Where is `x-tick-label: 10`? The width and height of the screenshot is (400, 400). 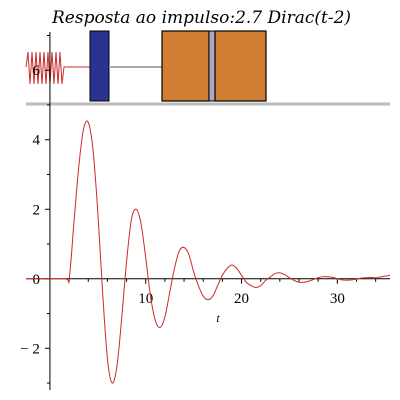
x-tick-label: 10 is located at coordinates (145, 299).